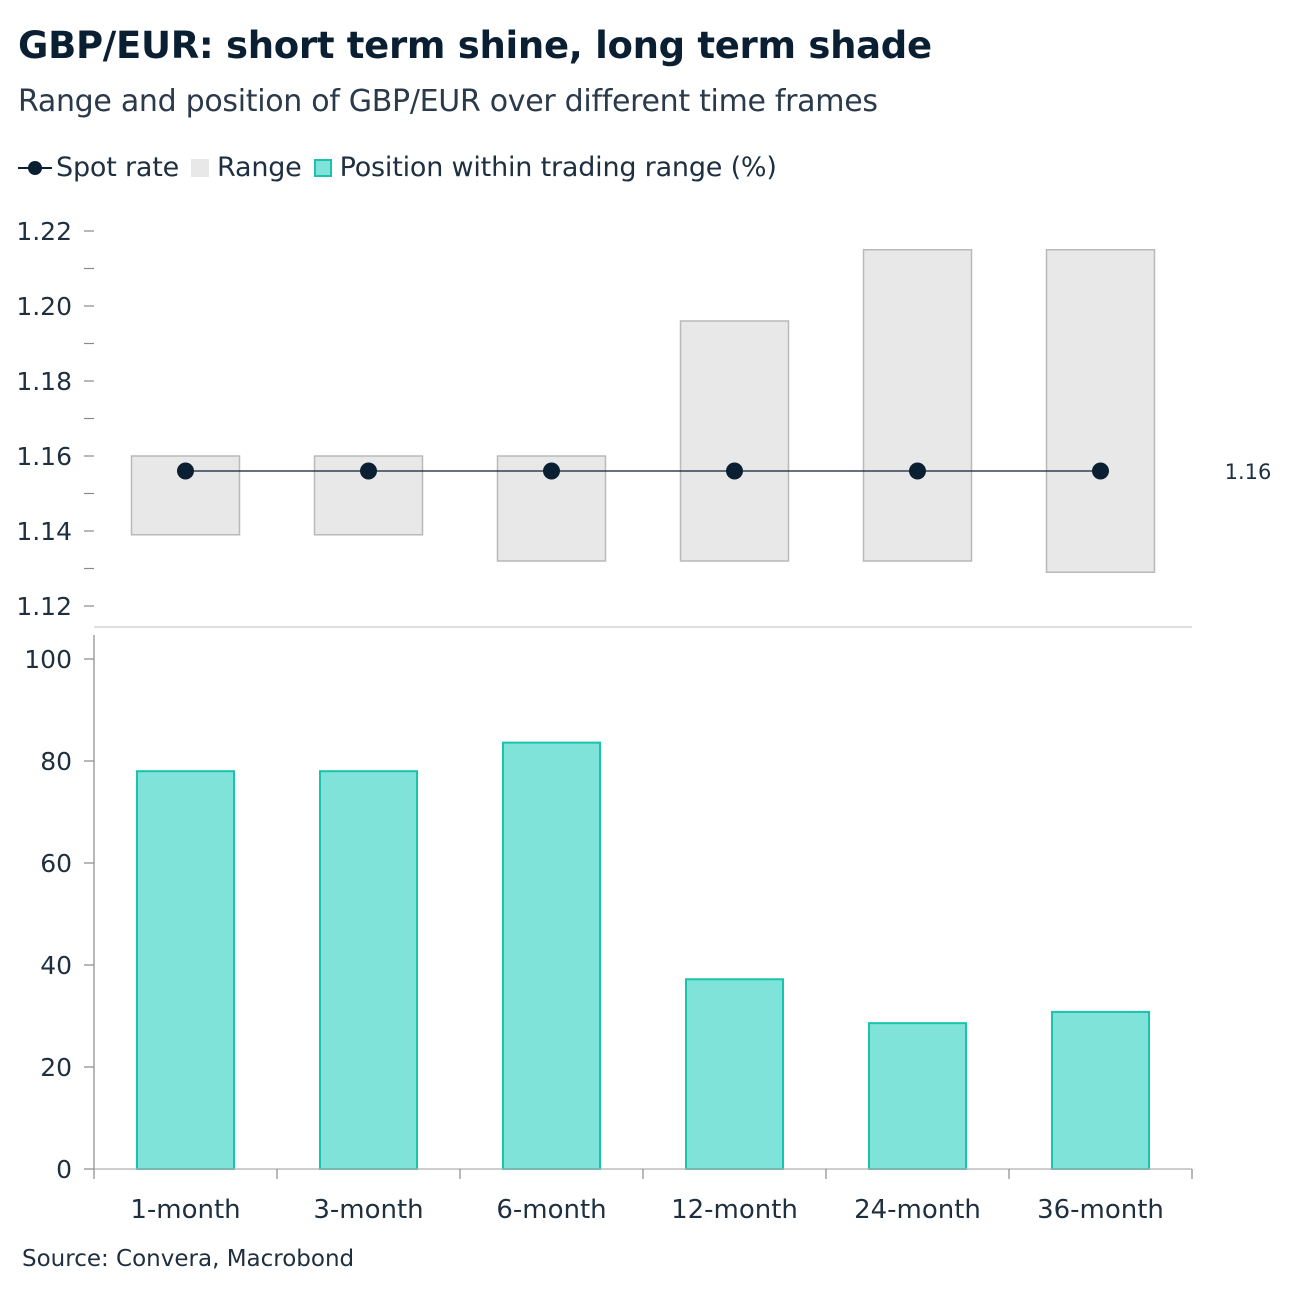  I want to click on x-category-label: 3-month, so click(368, 1210).